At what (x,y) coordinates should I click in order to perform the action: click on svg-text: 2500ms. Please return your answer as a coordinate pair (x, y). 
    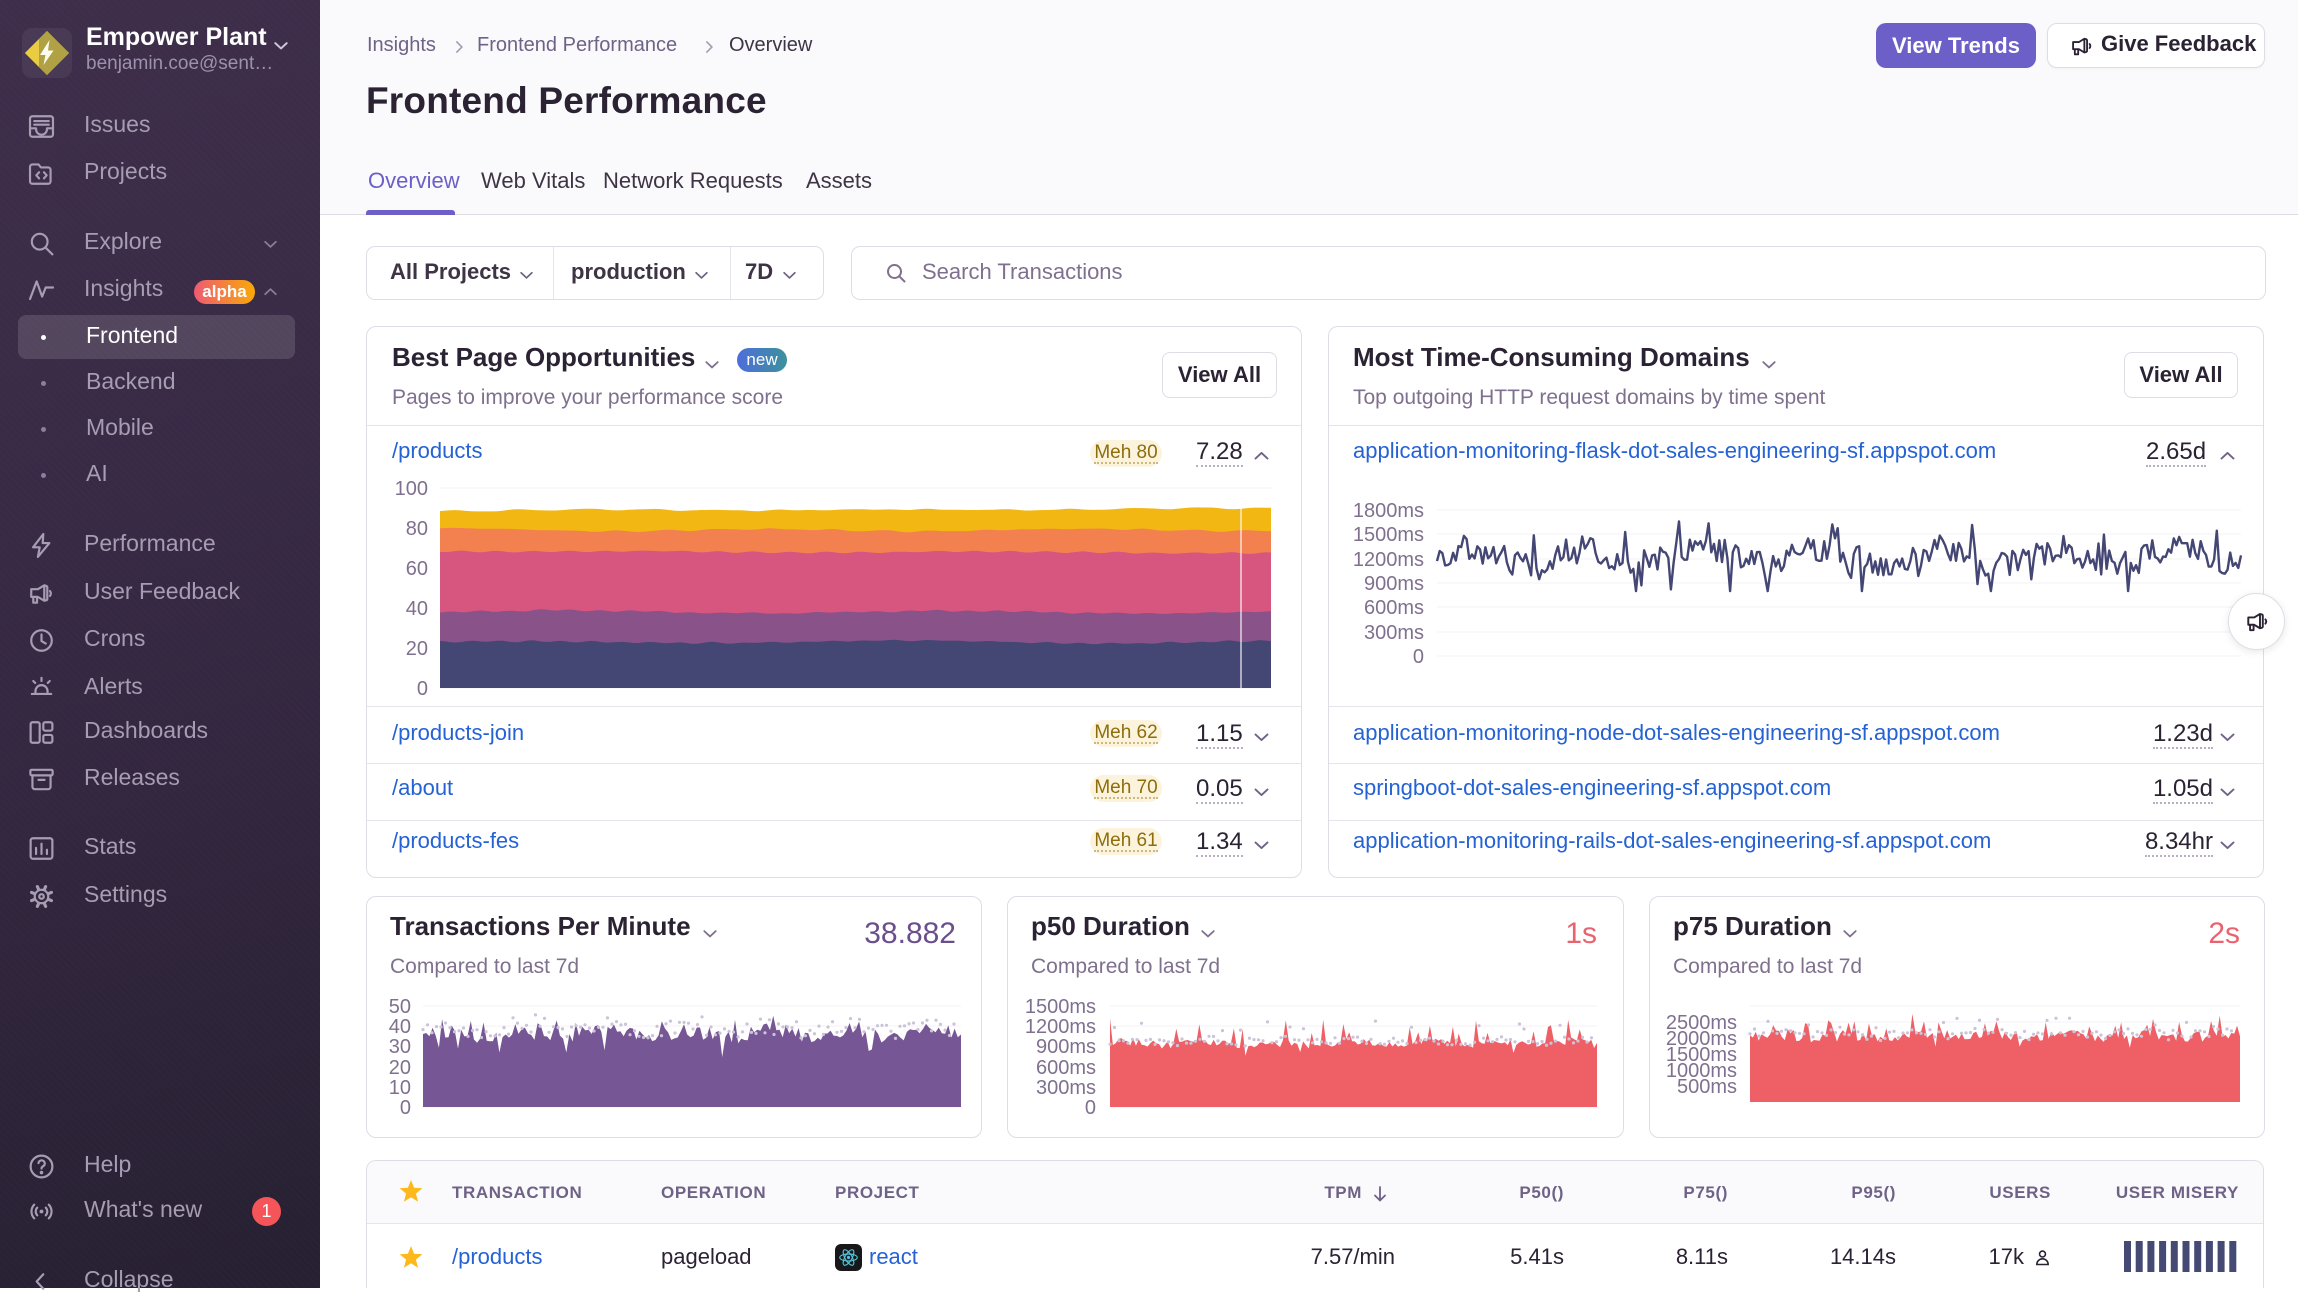
    Looking at the image, I should click on (1701, 1023).